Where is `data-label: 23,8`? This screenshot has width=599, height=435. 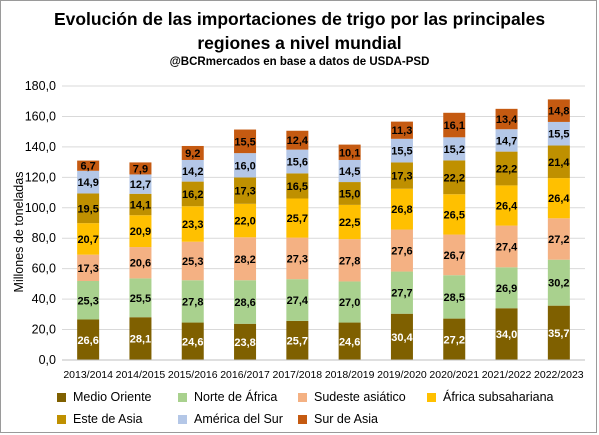 data-label: 23,8 is located at coordinates (244, 343).